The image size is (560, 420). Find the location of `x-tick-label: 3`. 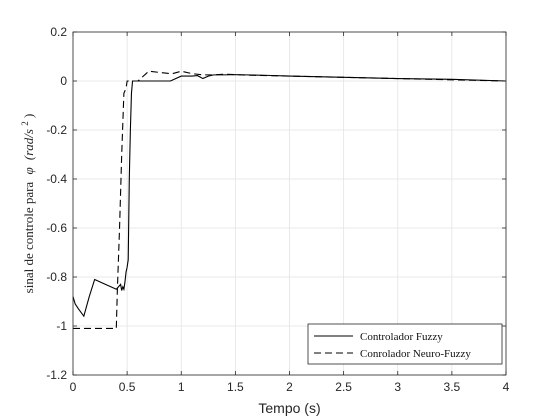

x-tick-label: 3 is located at coordinates (397, 387).